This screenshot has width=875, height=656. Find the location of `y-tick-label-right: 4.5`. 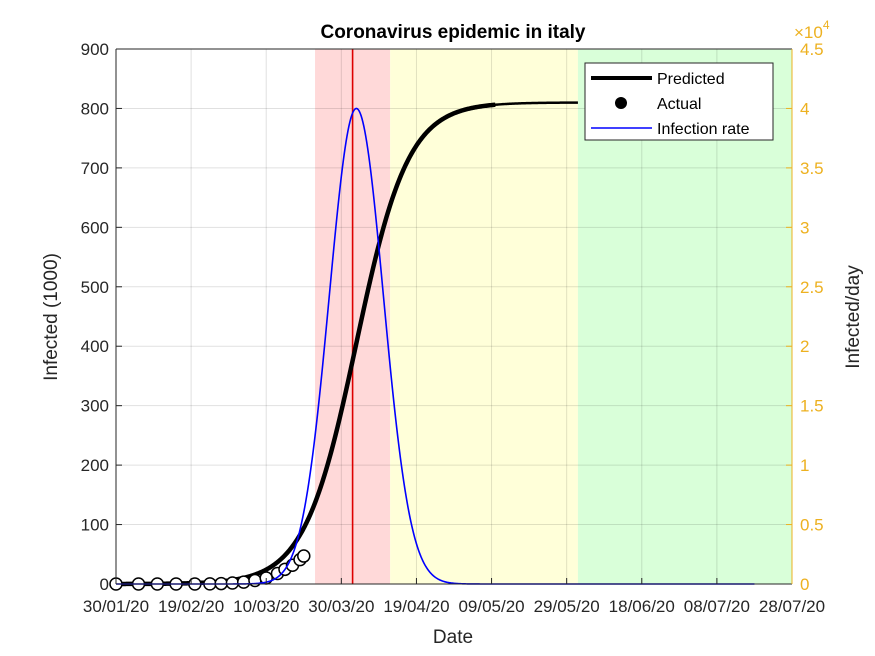

y-tick-label-right: 4.5 is located at coordinates (812, 49).